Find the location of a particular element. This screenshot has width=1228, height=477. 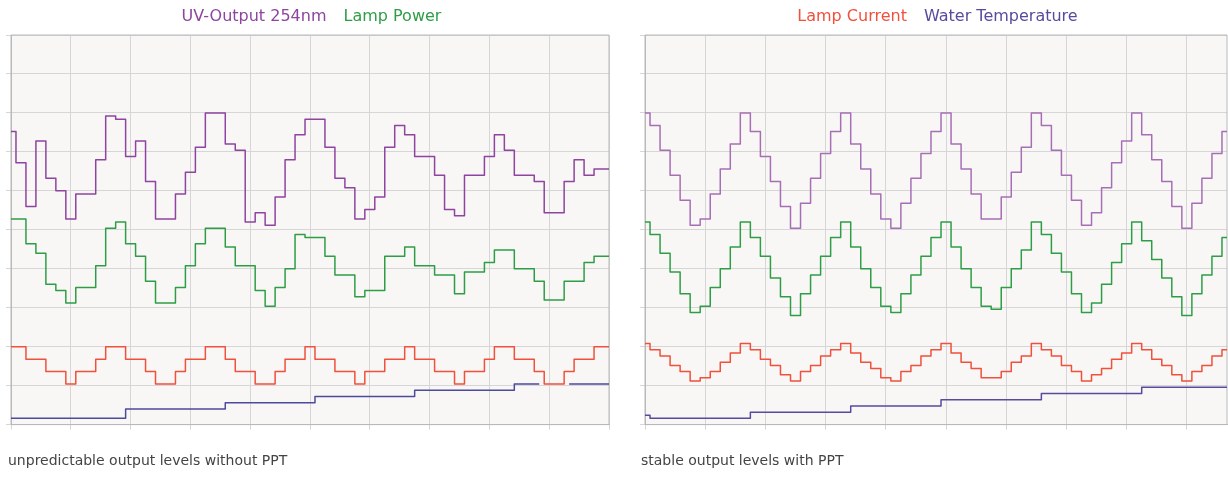

text: unpredictable output levels without PPT is located at coordinates (148, 460).